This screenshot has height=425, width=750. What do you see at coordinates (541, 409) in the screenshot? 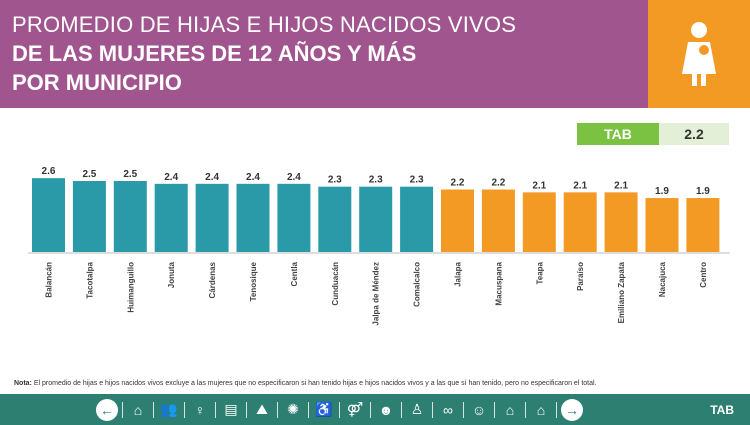
I see `home-icon: ⌂` at bounding box center [541, 409].